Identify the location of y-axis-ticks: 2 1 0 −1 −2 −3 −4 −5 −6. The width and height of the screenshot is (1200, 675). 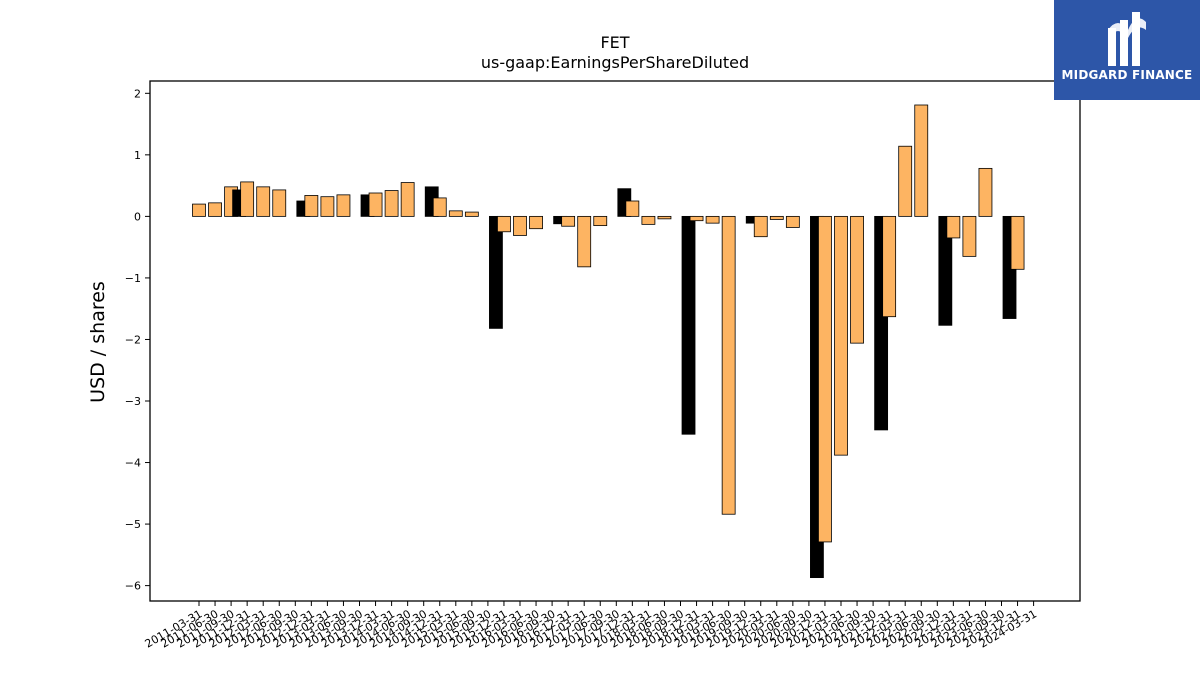
(137, 340).